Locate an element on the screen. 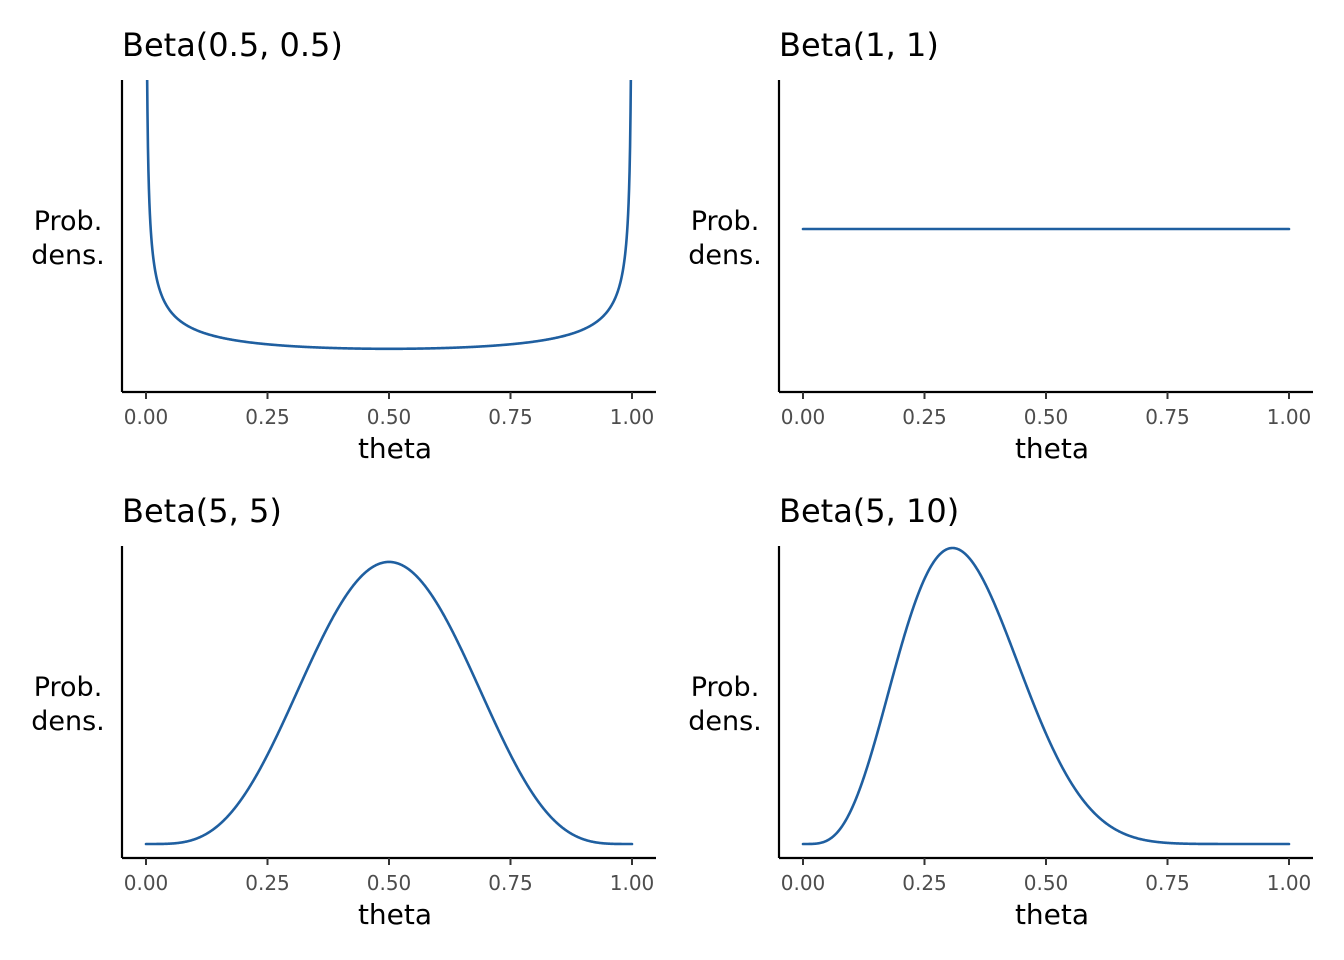  chart-title: Beta(5, 10) is located at coordinates (869, 511).